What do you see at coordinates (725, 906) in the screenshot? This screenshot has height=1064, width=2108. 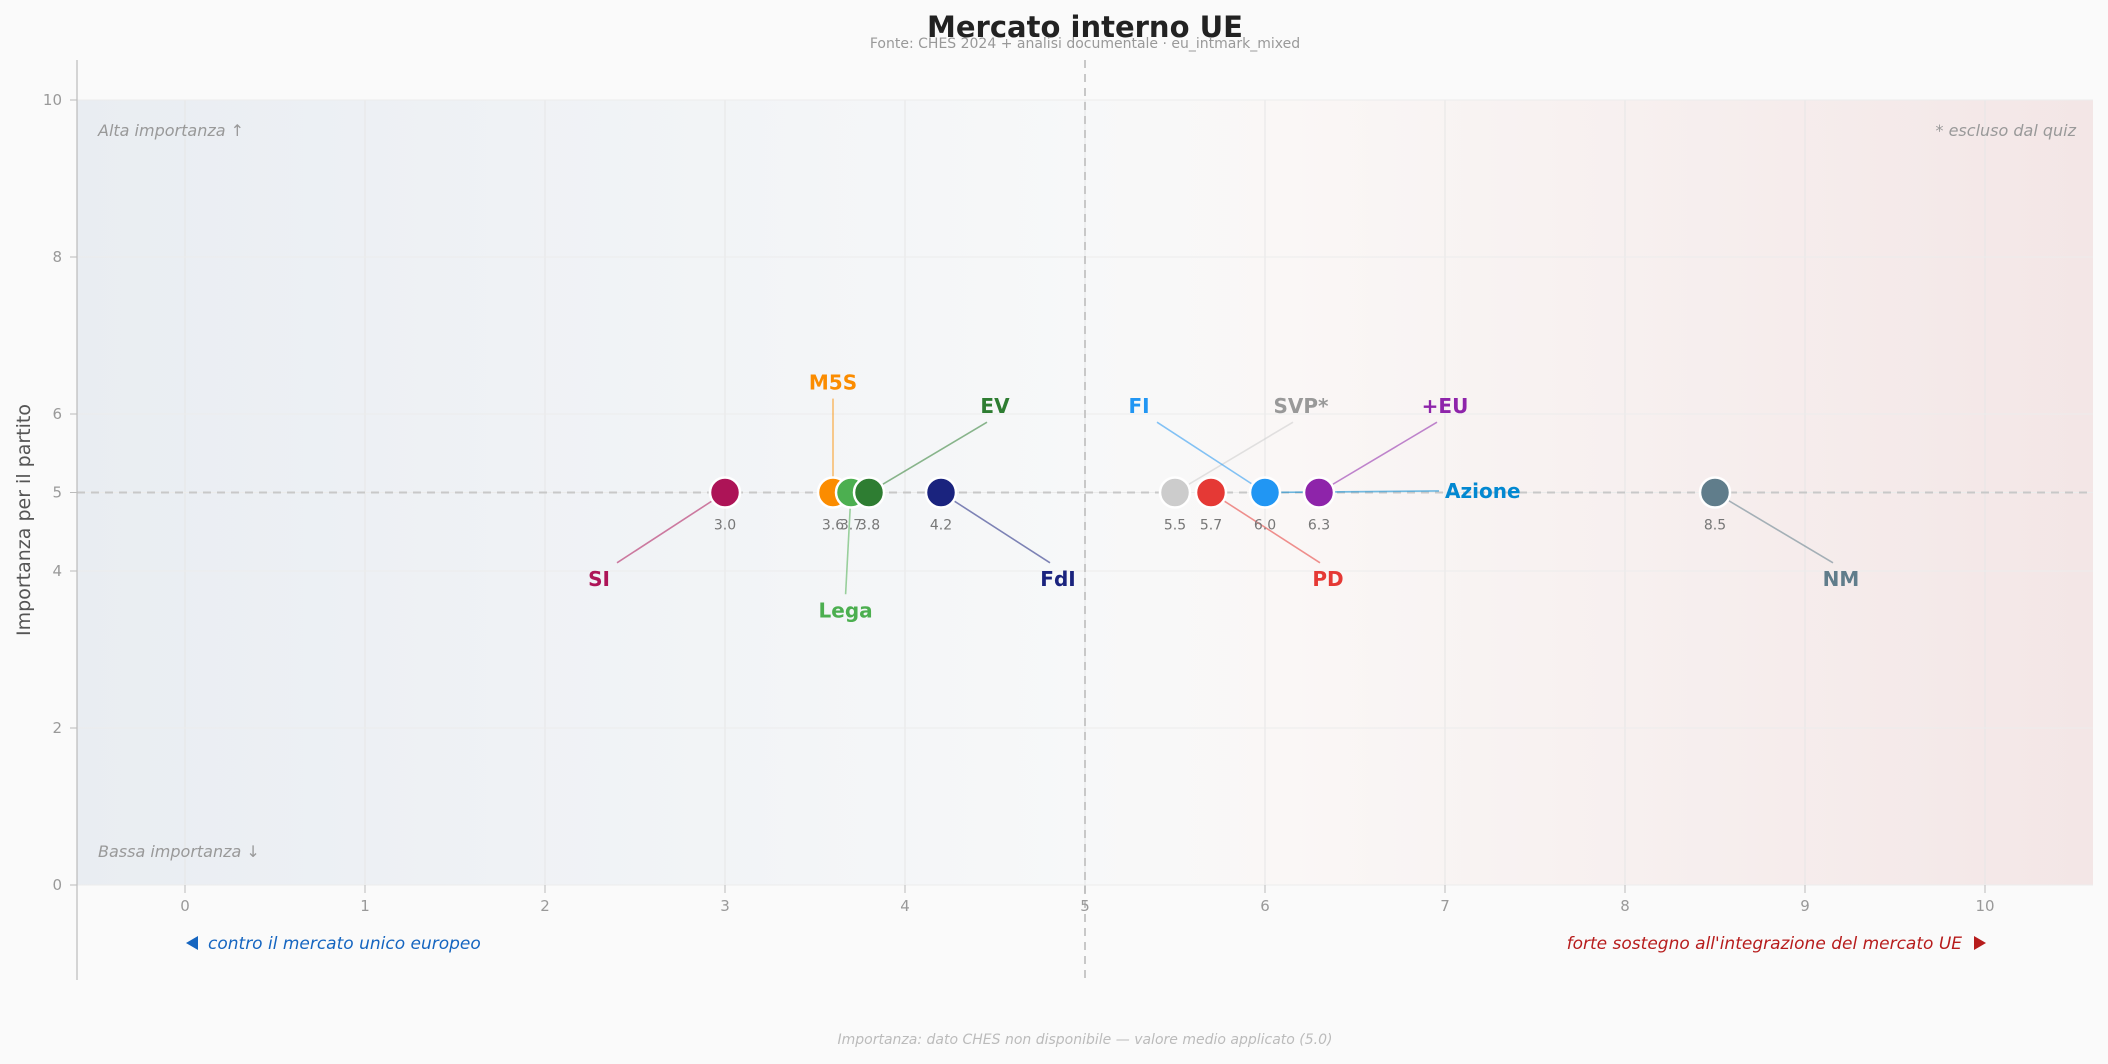 I see `x-tick-label: 3` at bounding box center [725, 906].